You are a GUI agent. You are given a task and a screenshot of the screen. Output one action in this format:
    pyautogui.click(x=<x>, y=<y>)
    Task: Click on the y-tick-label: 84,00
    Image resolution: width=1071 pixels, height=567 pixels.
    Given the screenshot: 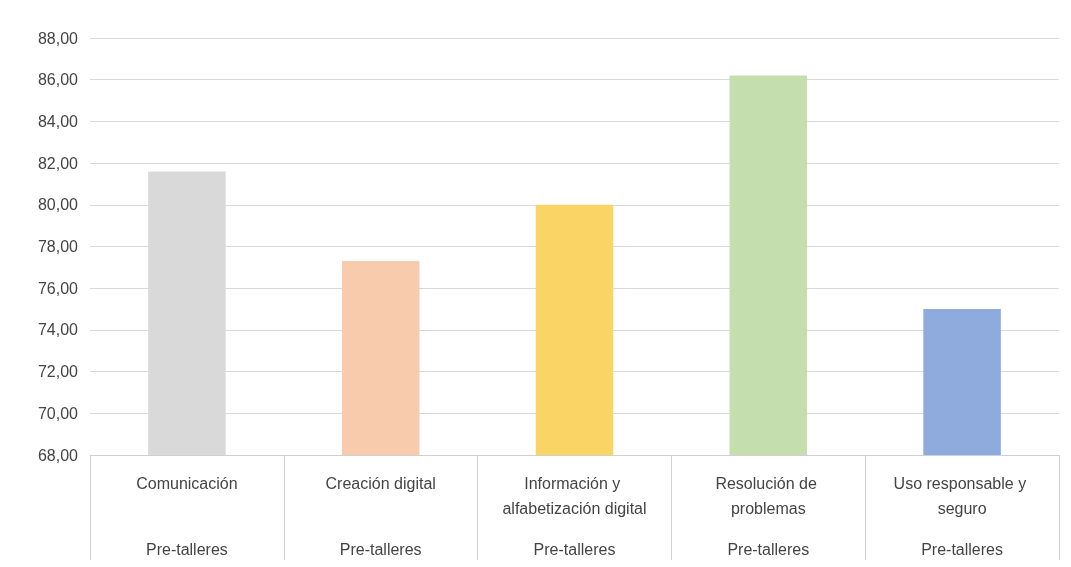 What is the action you would take?
    pyautogui.click(x=58, y=121)
    